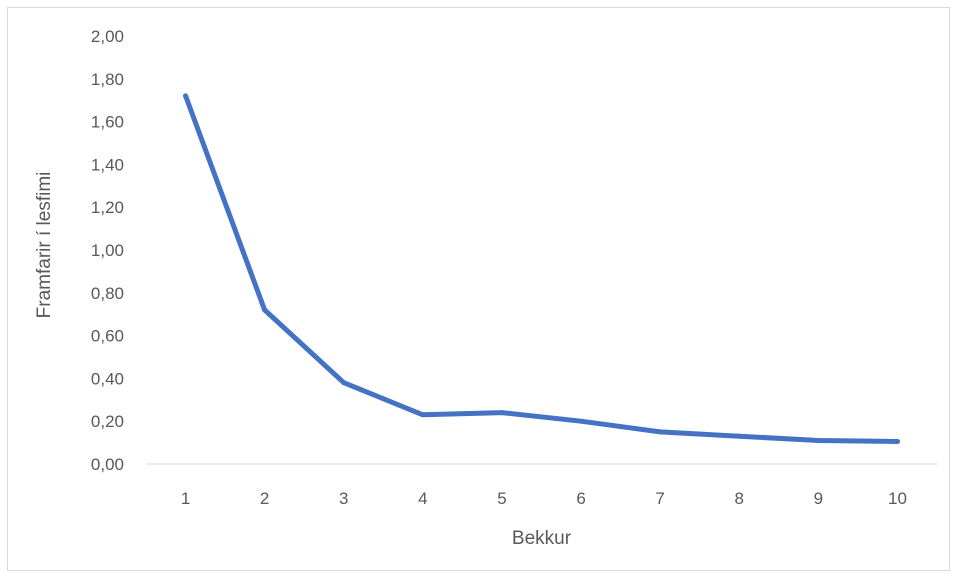 The width and height of the screenshot is (957, 579). I want to click on y-tick-label: 1,20, so click(107, 207).